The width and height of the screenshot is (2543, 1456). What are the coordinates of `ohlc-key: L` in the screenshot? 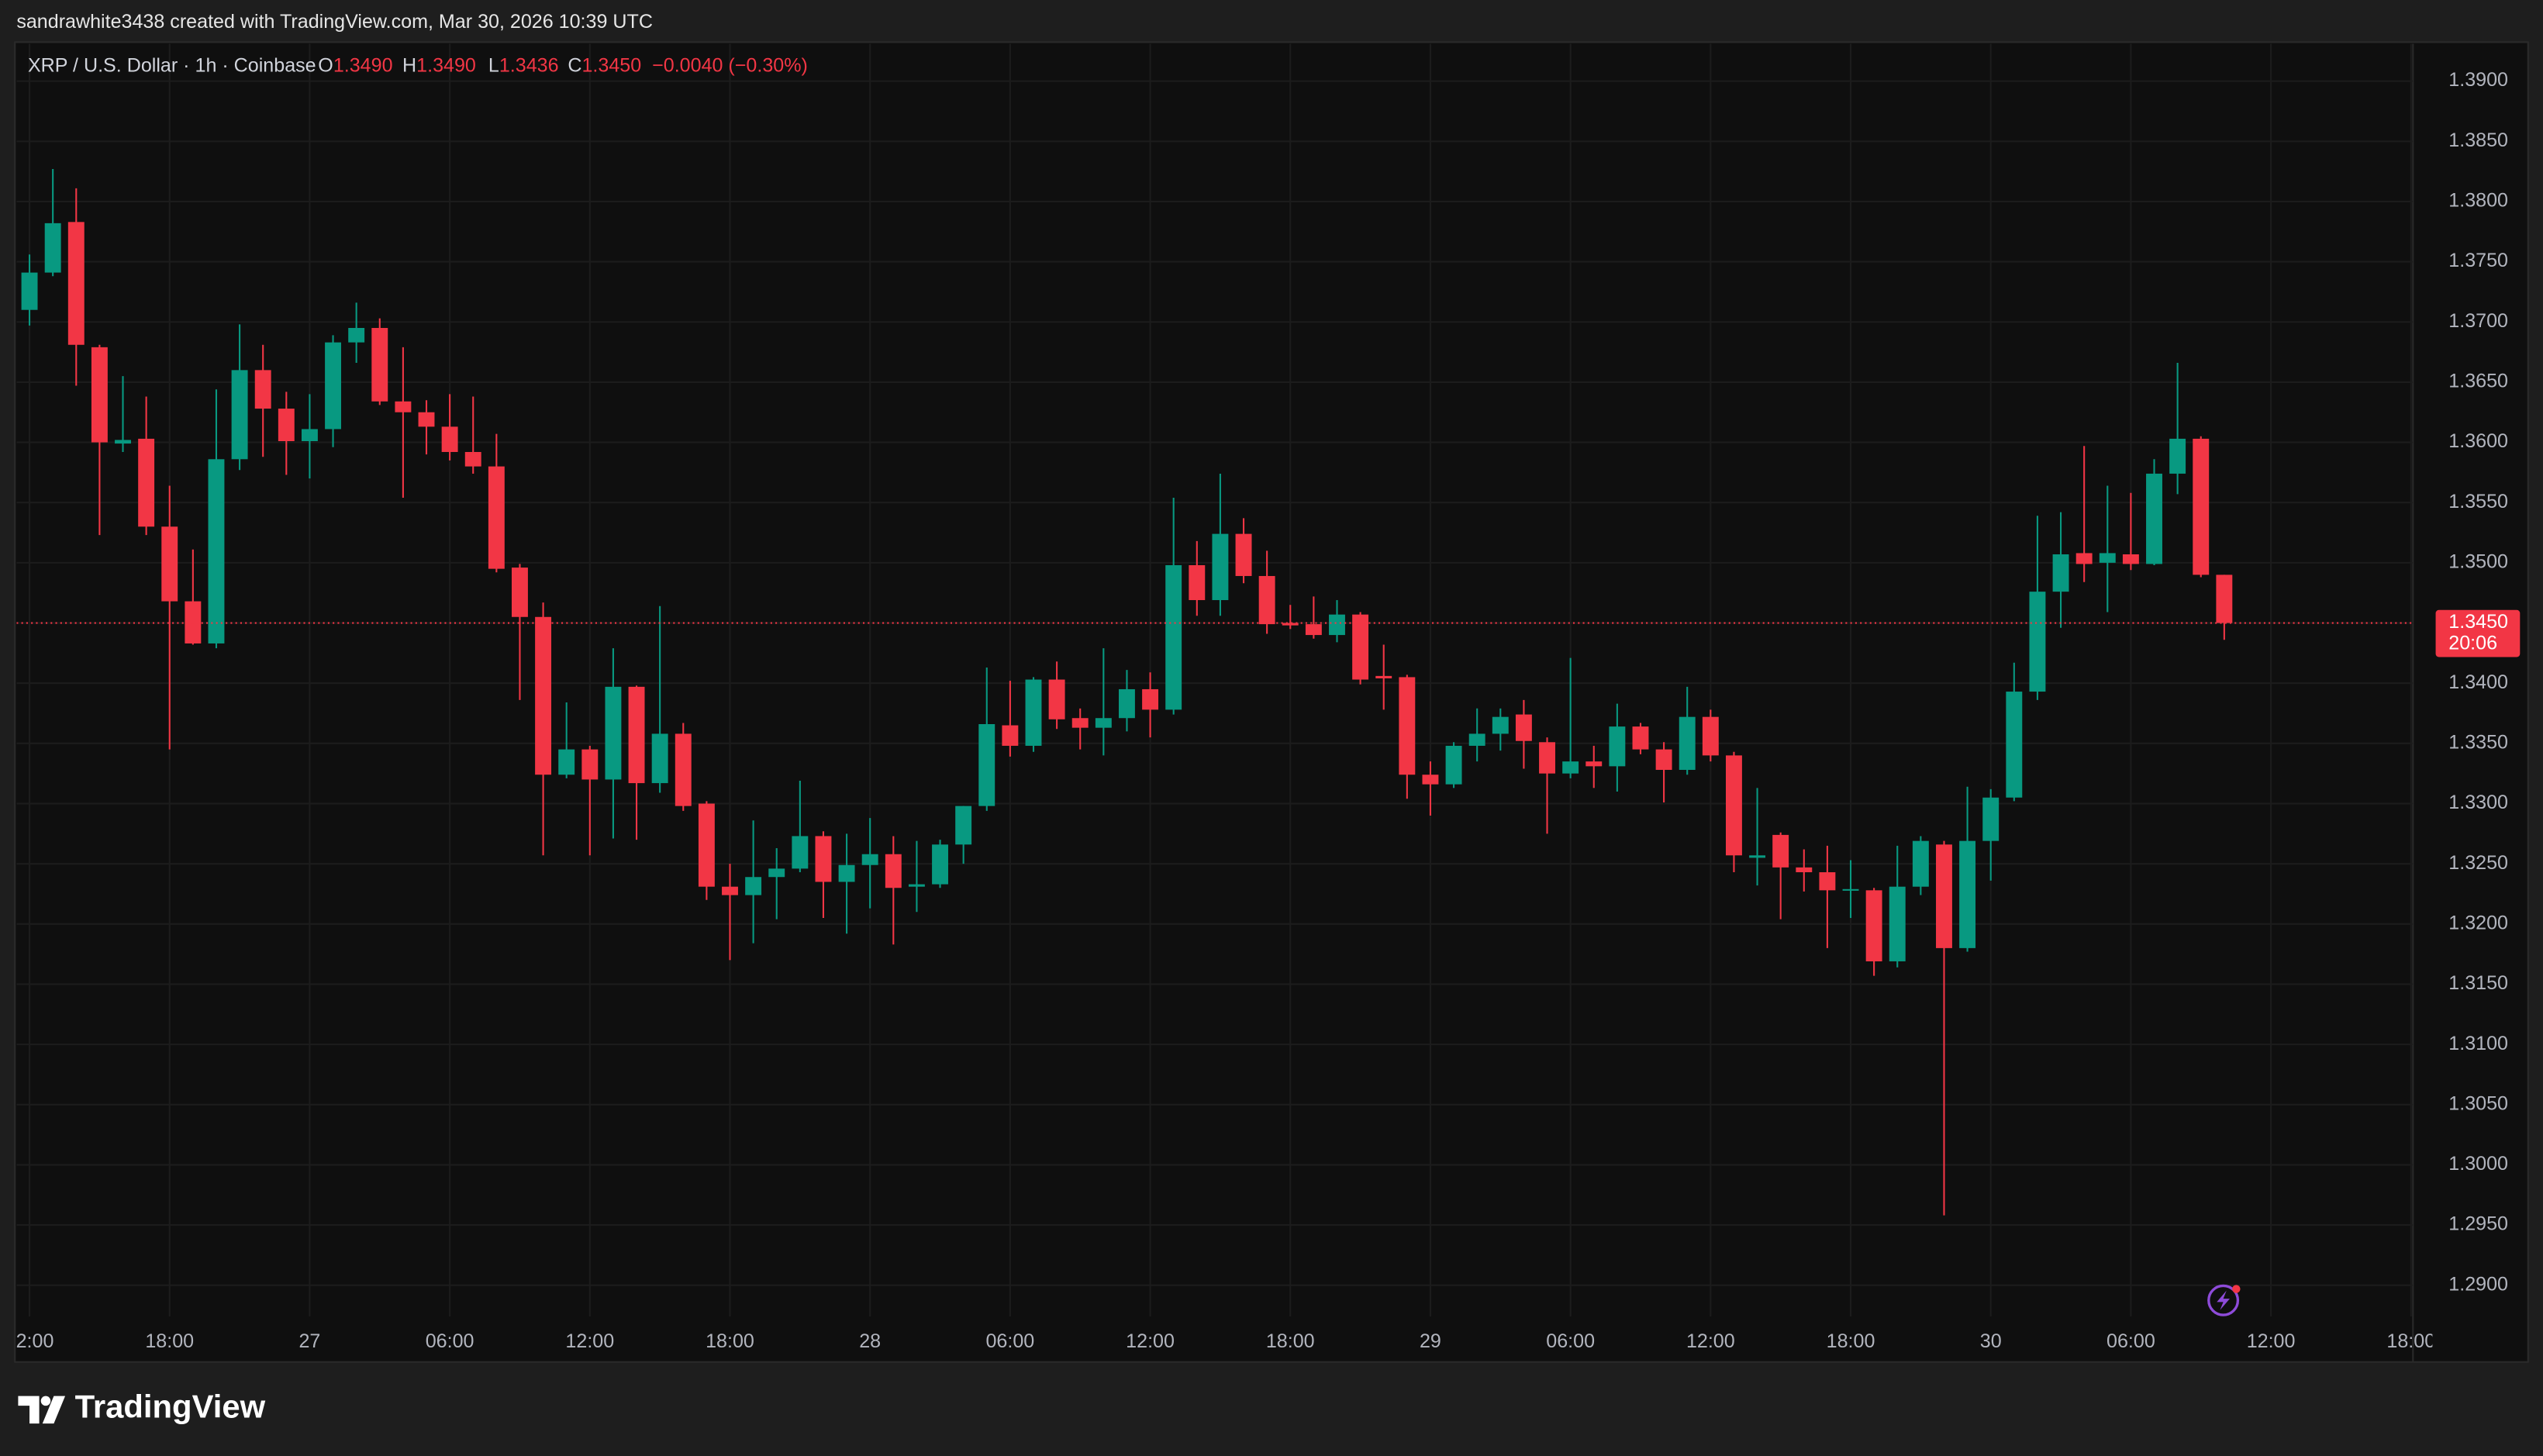 It's located at (494, 65).